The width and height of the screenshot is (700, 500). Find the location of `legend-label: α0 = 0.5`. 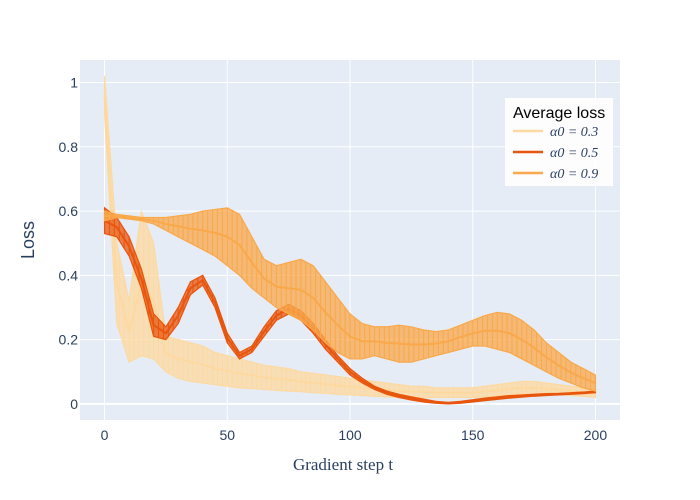

legend-label: α0 = 0.5 is located at coordinates (574, 153).